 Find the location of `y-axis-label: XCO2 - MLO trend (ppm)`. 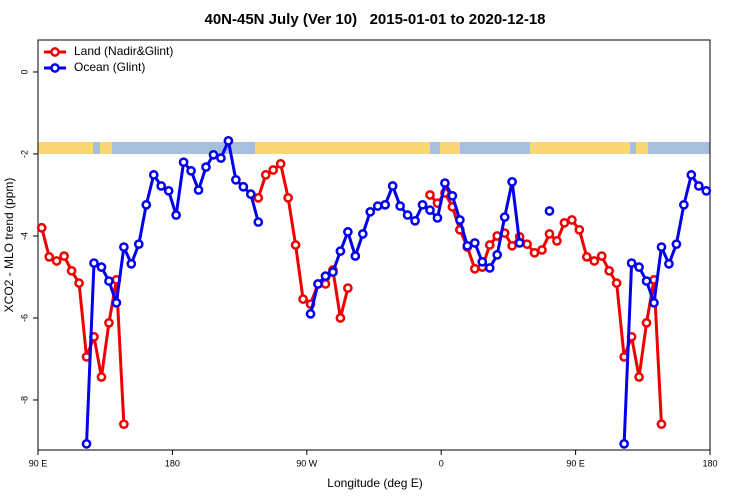

y-axis-label: XCO2 - MLO trend (ppm) is located at coordinates (9, 245).